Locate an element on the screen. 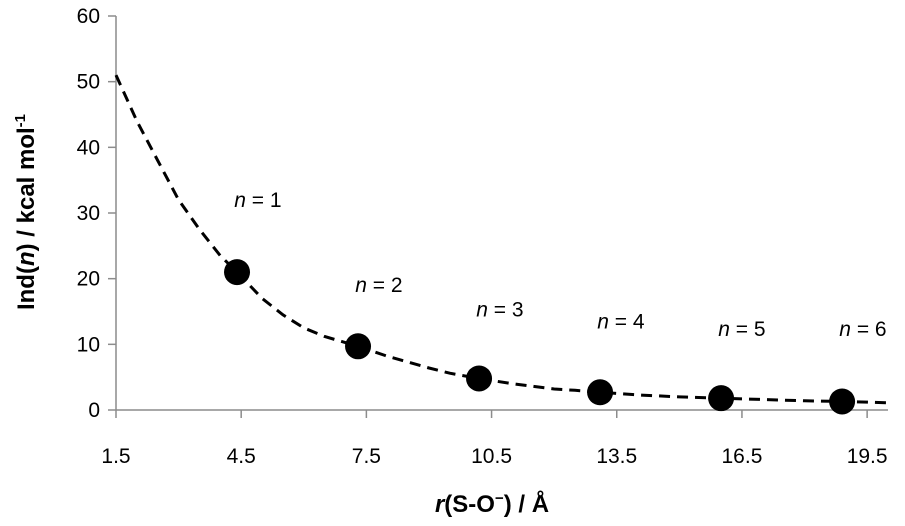  x-tick-label: 10.5 is located at coordinates (491, 456).